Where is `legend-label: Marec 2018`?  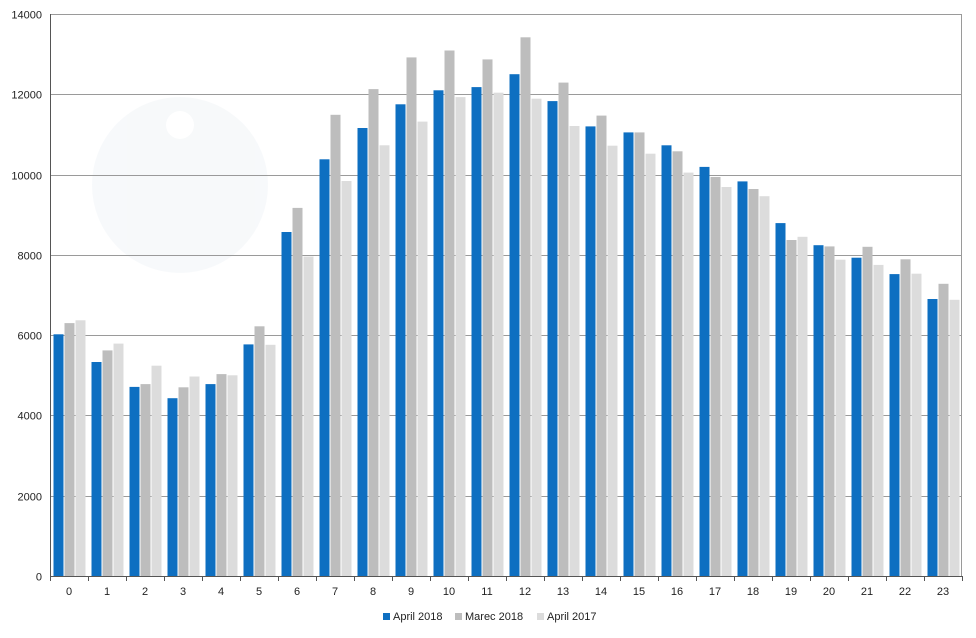
legend-label: Marec 2018 is located at coordinates (494, 617).